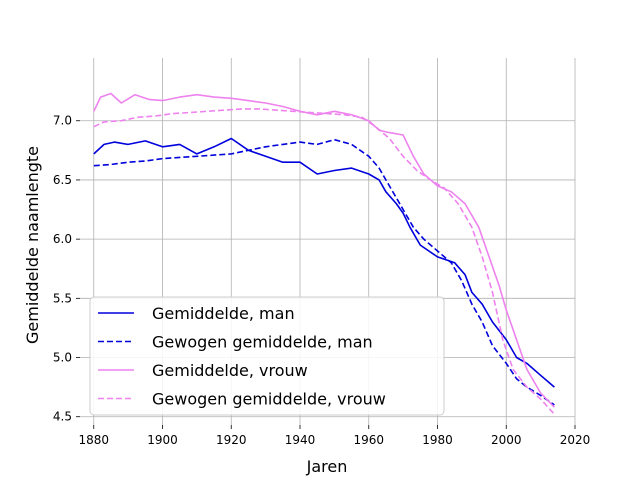 The width and height of the screenshot is (640, 480). I want to click on x-tick-label: 2000, so click(506, 440).